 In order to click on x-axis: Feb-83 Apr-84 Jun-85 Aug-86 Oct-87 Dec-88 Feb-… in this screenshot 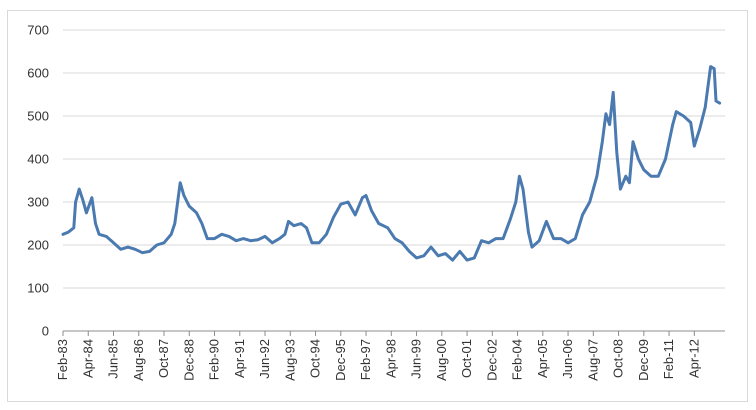, I will do `click(378, 356)`.